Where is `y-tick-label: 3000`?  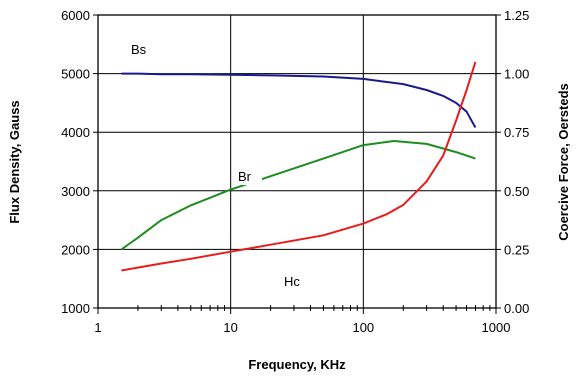 y-tick-label: 3000 is located at coordinates (75, 191).